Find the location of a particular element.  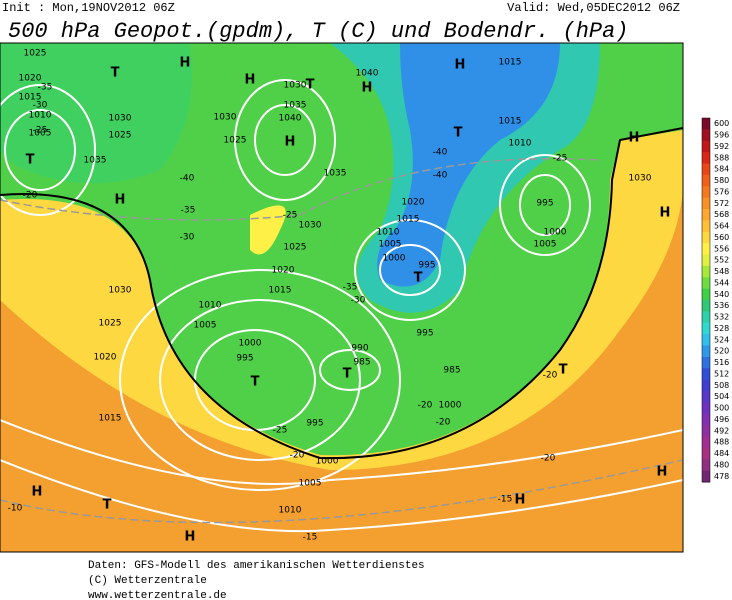

colorbar-label: 508 is located at coordinates (721, 385).